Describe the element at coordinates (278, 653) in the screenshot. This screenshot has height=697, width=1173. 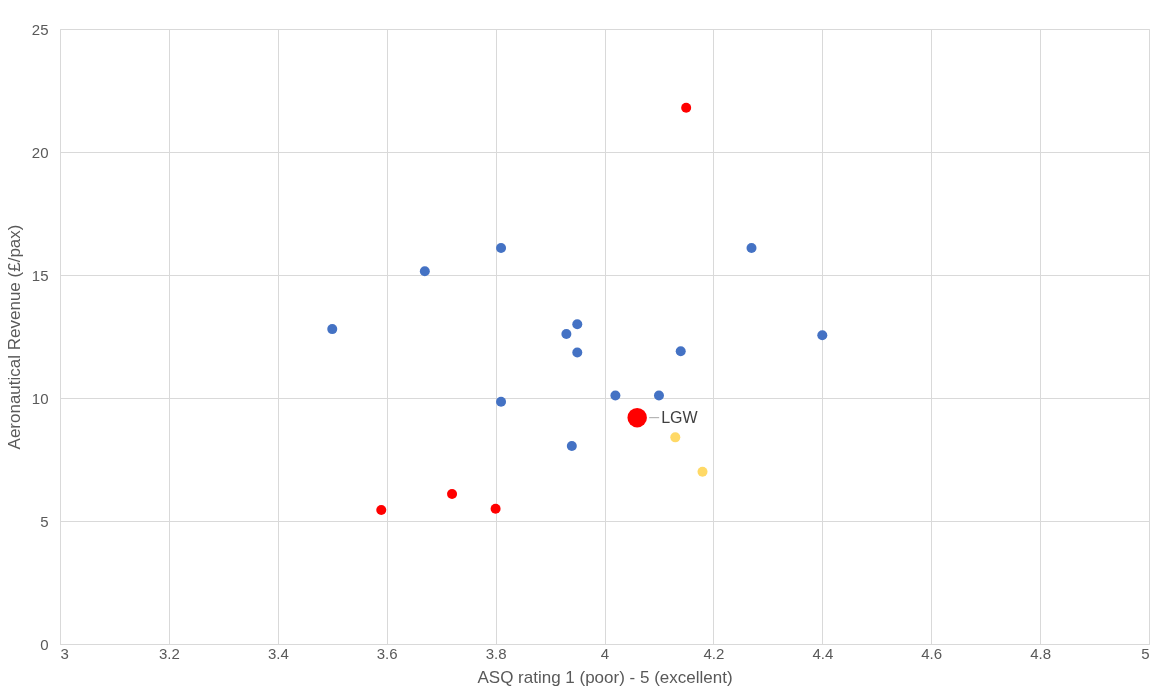
I see `x-tick-label: 3.4` at that location.